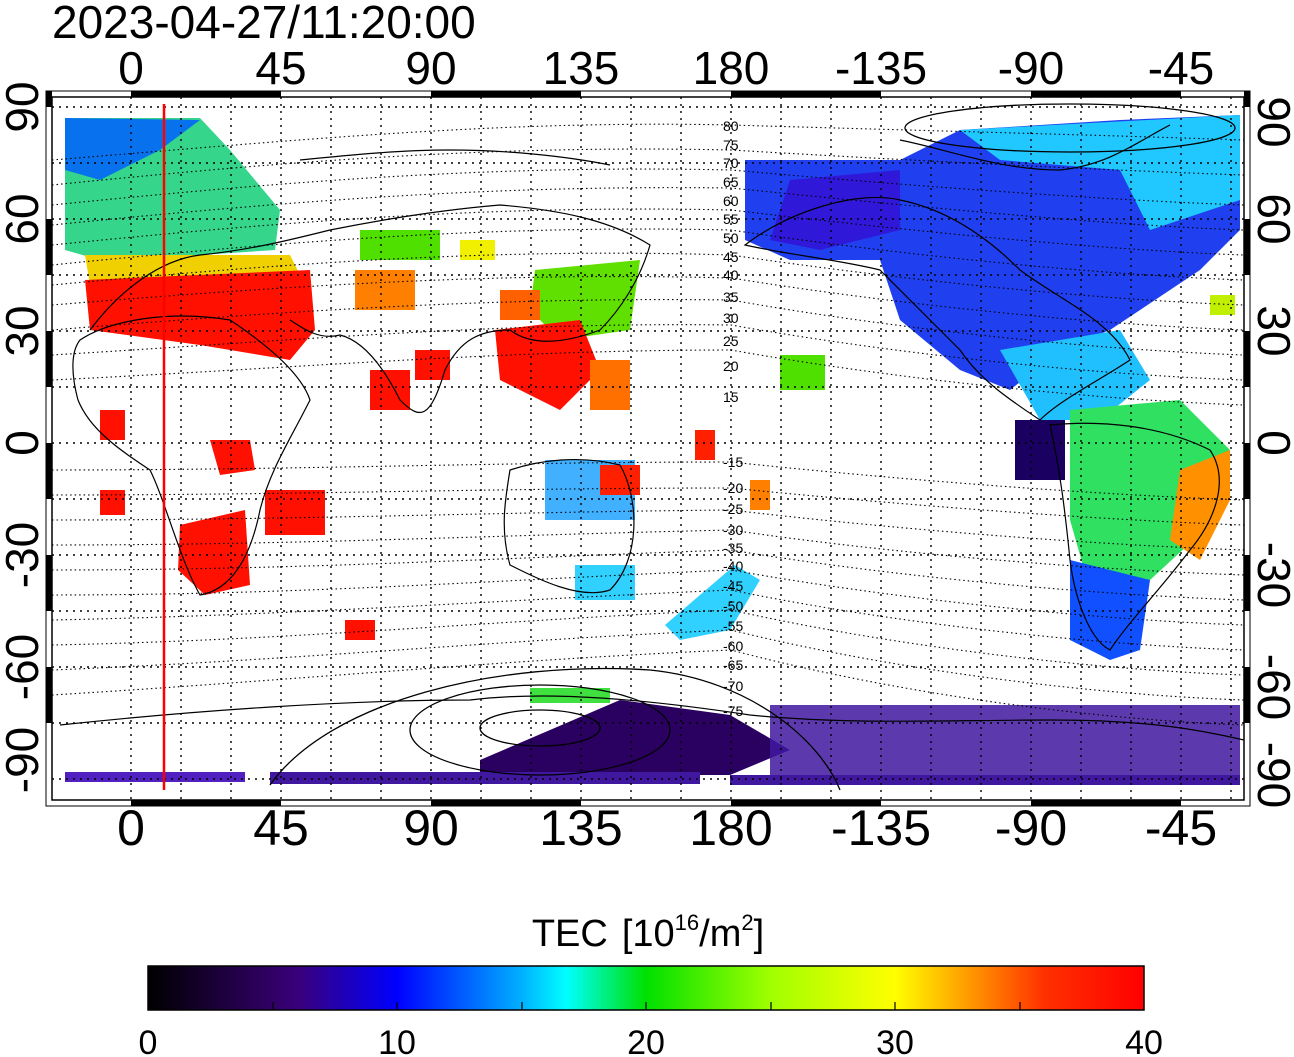 The image size is (1294, 1057). What do you see at coordinates (733, 665) in the screenshot?
I see `contour-label: -65` at bounding box center [733, 665].